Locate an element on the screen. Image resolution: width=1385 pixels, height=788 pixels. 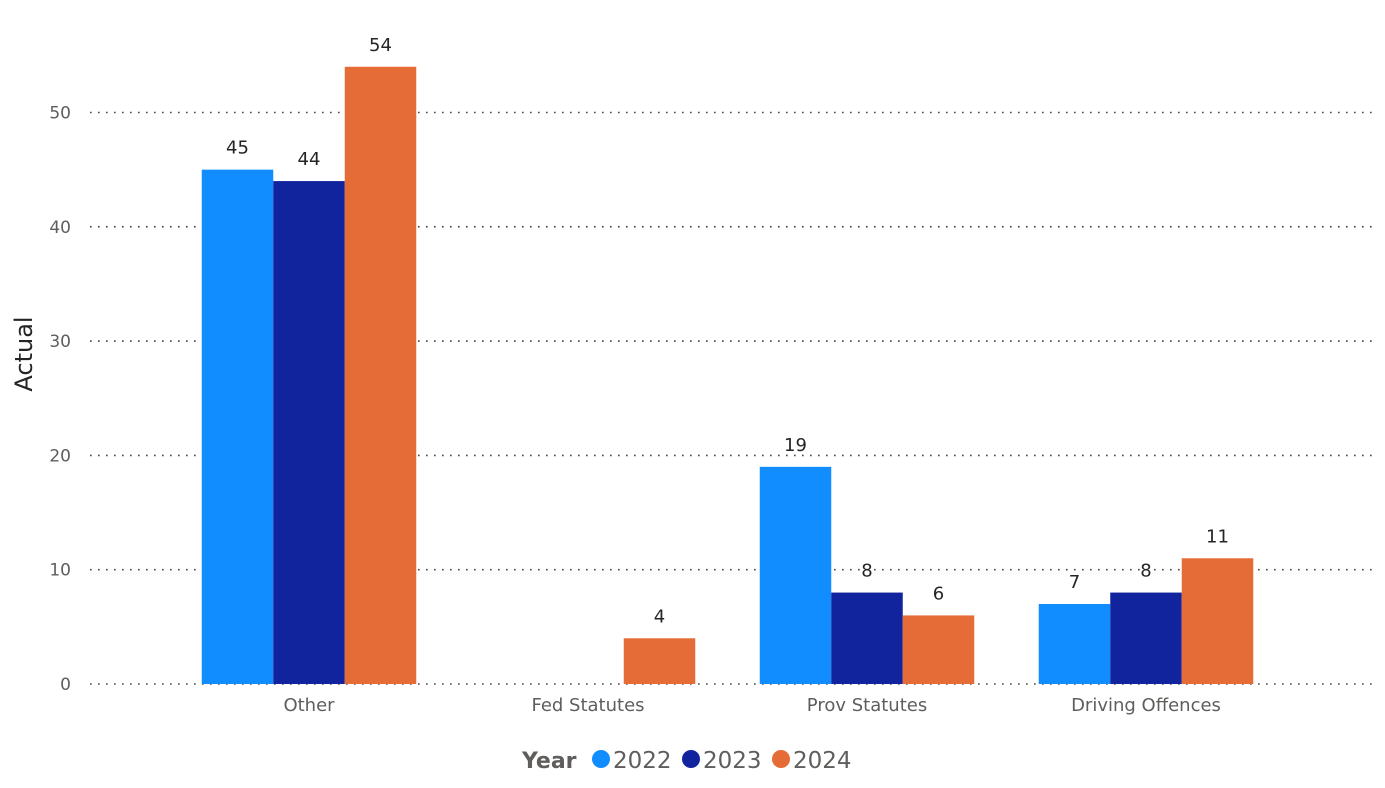
y-axis-label: Actual is located at coordinates (24, 353).